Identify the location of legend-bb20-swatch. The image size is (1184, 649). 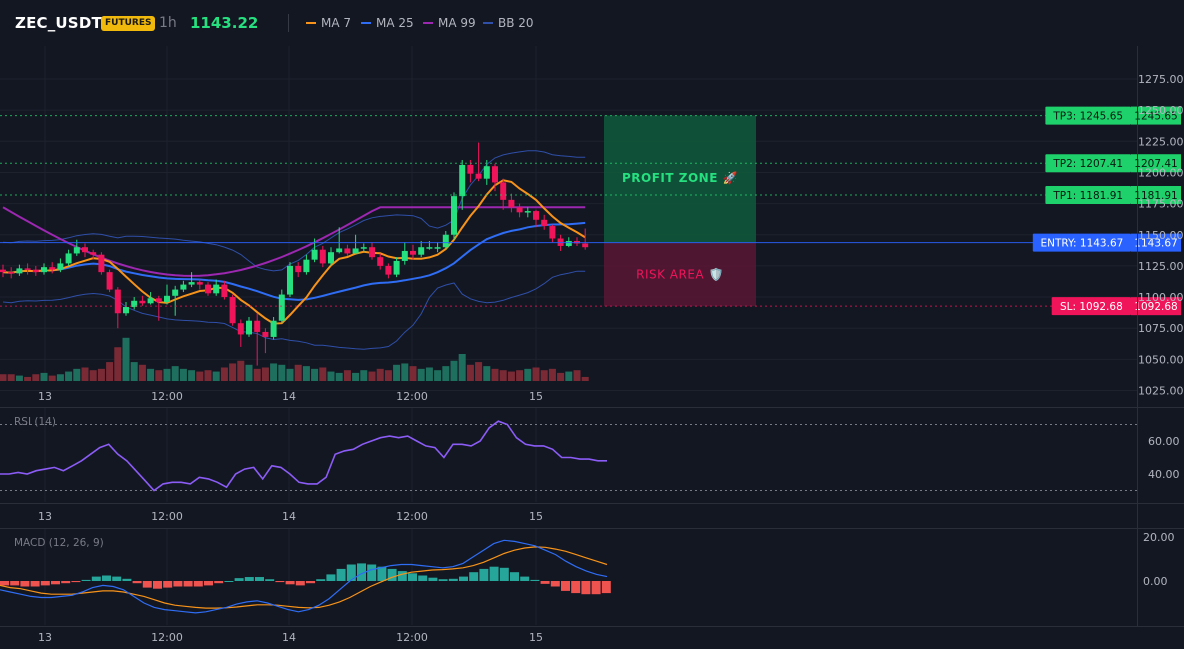
(488, 22).